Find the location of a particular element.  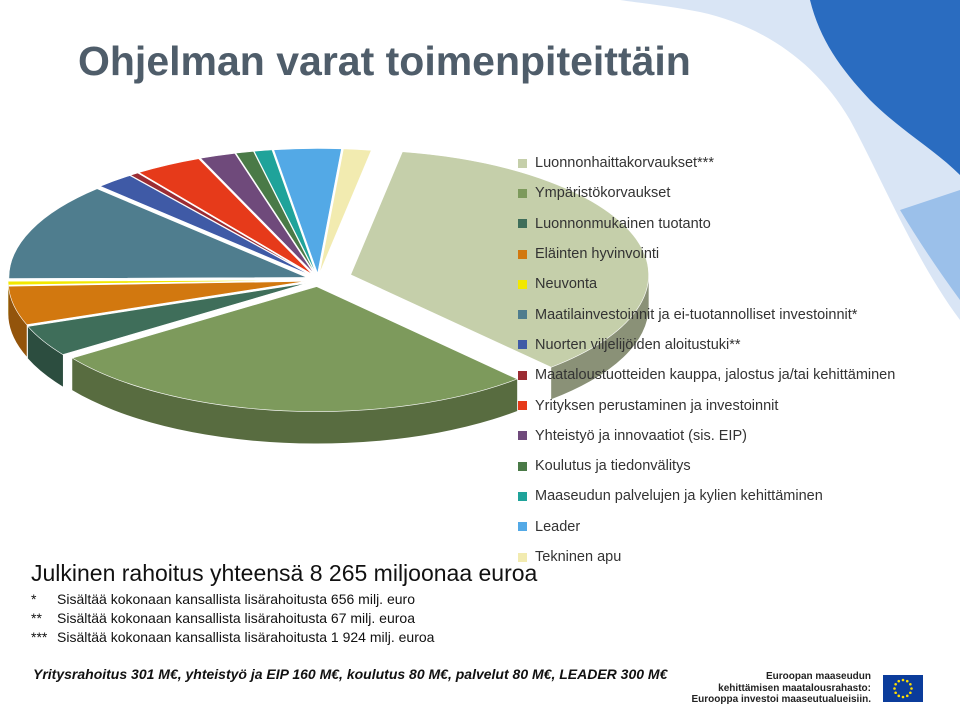

legend-item: Luonnonmukainen tuotanto is located at coordinates (706, 224).